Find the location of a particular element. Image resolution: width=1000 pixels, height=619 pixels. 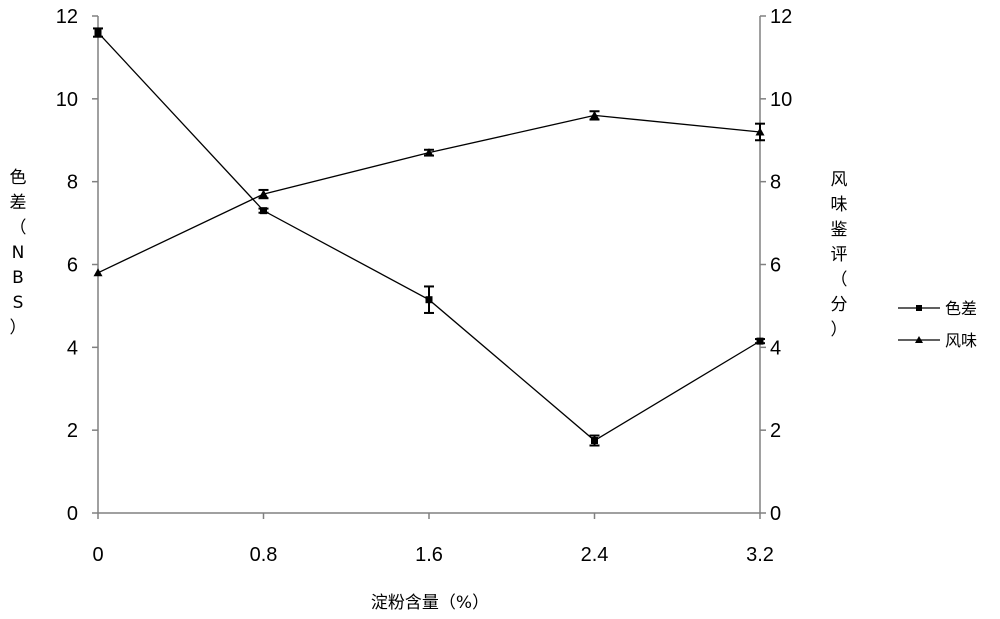

legend-square-marker-icon is located at coordinates (919, 308).